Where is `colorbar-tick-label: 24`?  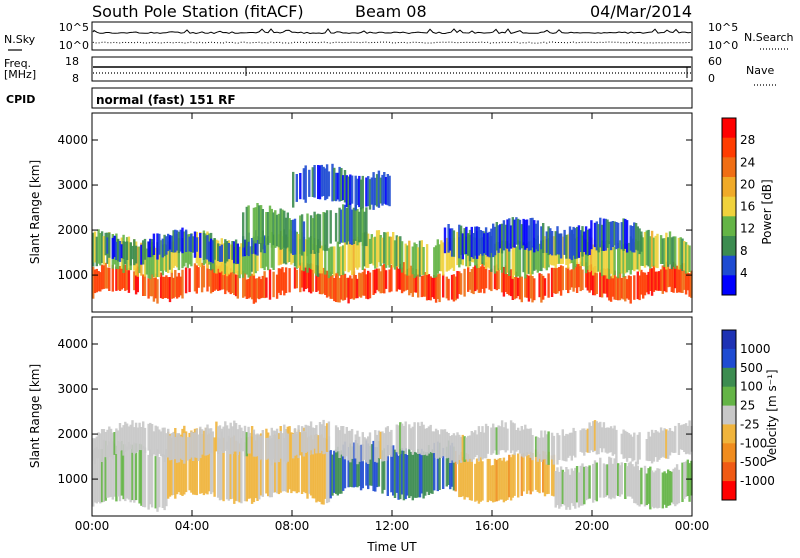 colorbar-tick-label: 24 is located at coordinates (747, 162).